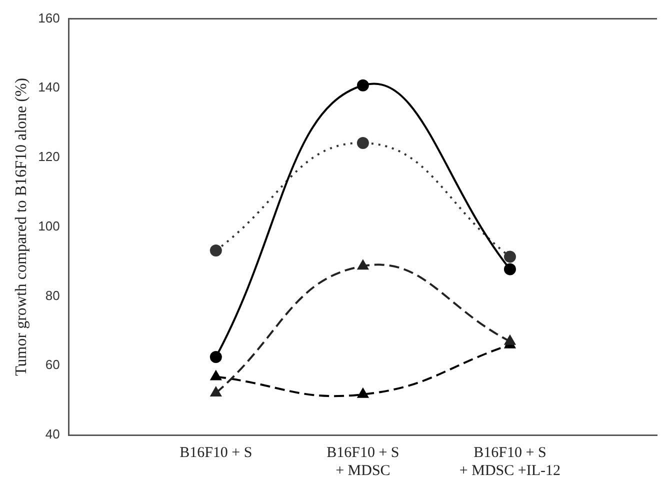  I want to click on y-tick-label: 80, so click(52, 295).